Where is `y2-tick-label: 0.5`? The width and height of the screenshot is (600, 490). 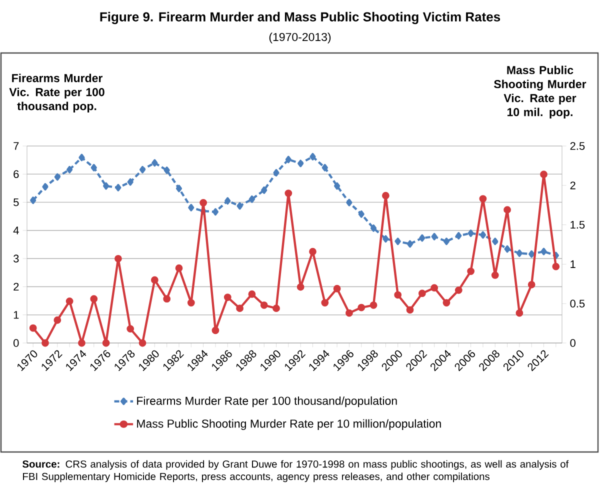 y2-tick-label: 0.5 is located at coordinates (577, 304).